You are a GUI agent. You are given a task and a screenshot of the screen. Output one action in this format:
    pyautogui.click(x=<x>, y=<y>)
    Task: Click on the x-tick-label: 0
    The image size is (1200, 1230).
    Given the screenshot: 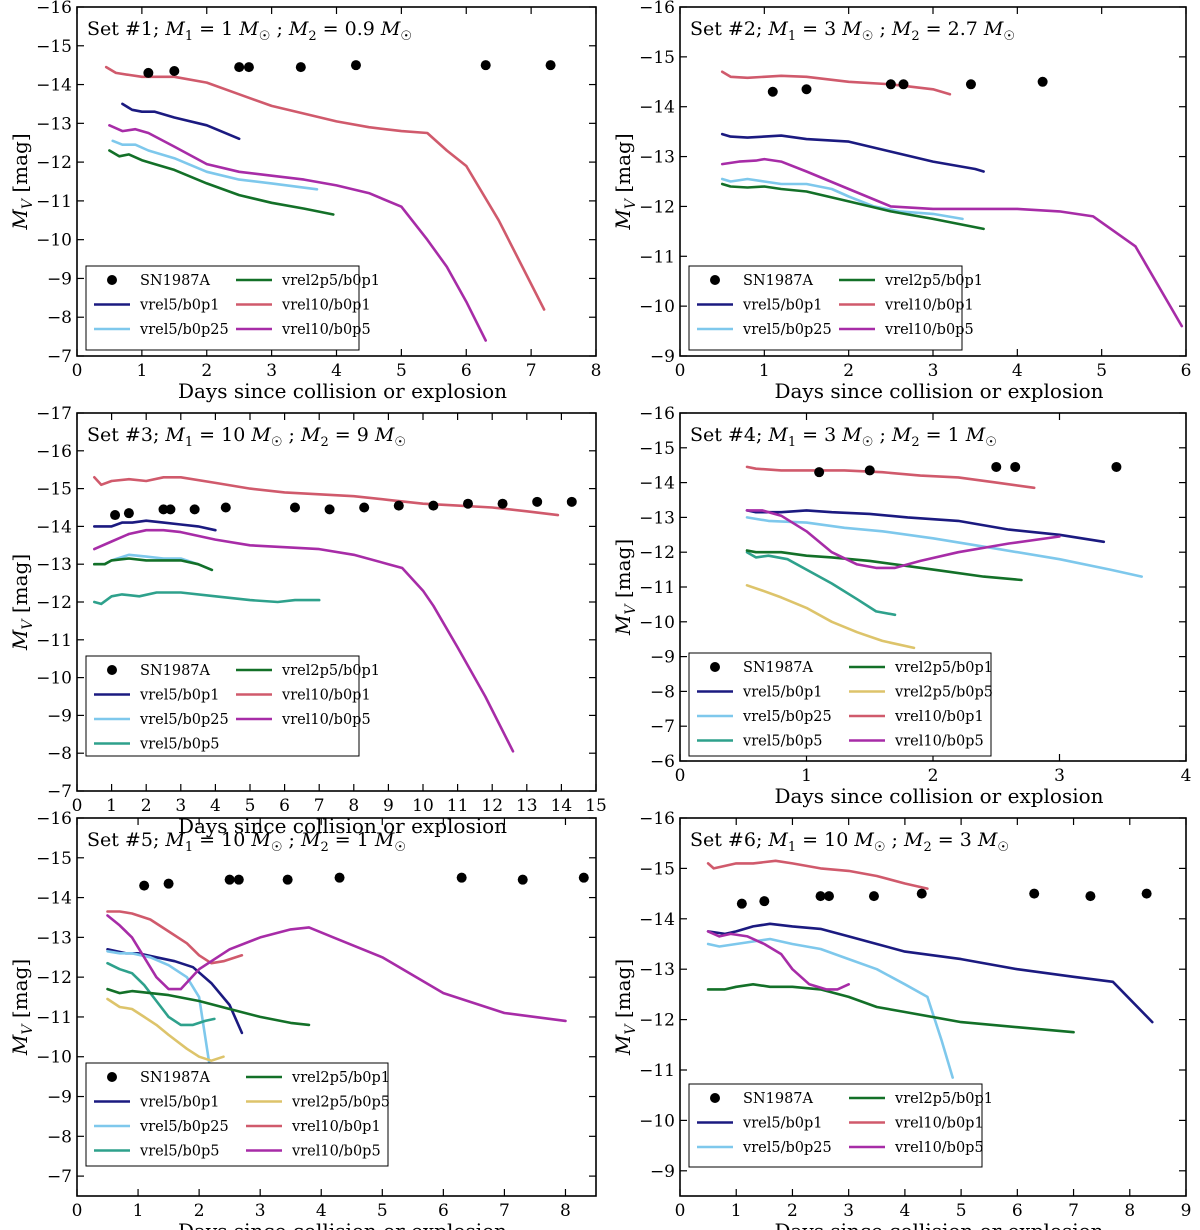 What is the action you would take?
    pyautogui.click(x=77, y=371)
    